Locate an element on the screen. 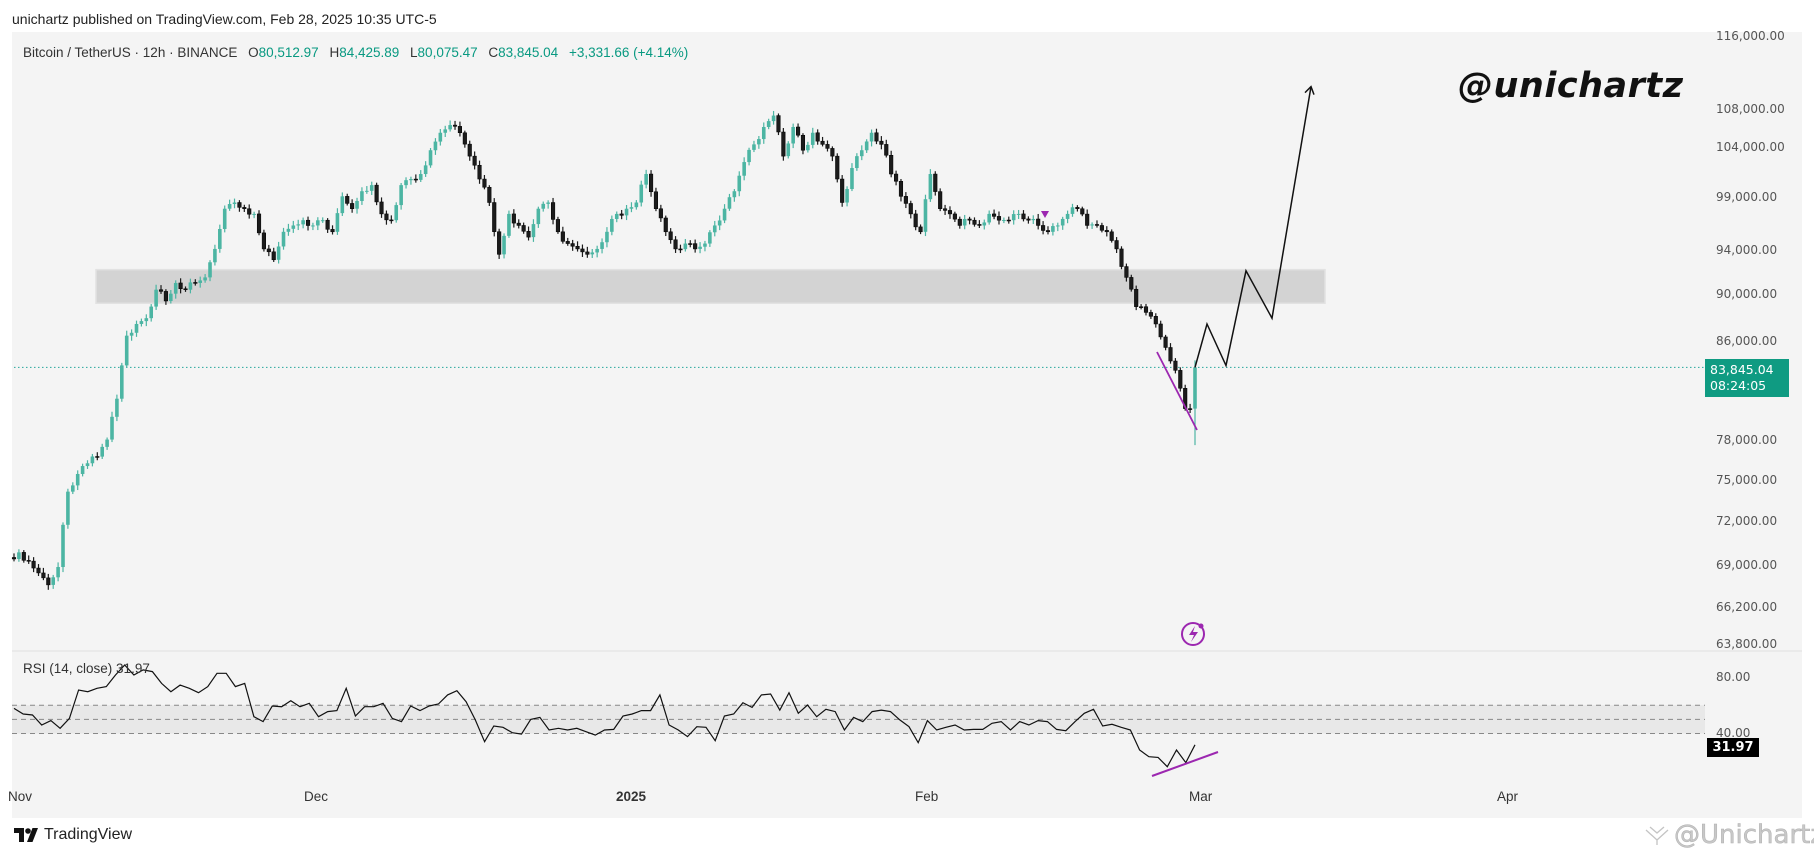 This screenshot has height=858, width=1814. projection-path is located at coordinates (1253, 227).